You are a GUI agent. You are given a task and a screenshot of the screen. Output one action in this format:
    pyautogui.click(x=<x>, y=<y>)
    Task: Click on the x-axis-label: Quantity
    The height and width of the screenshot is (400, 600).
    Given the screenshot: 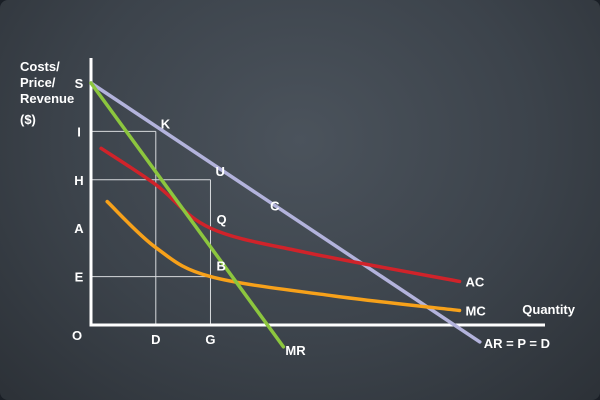 What is the action you would take?
    pyautogui.click(x=548, y=309)
    